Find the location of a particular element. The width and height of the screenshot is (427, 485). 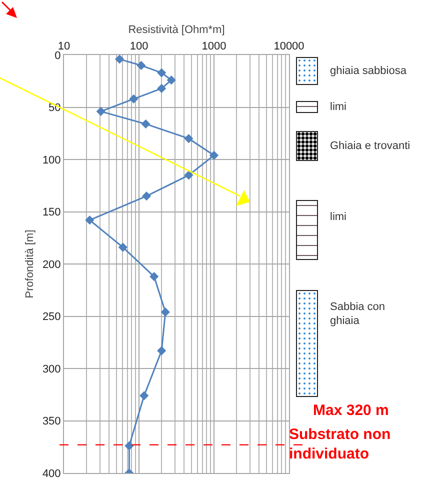

y-tick-label: 100 is located at coordinates (51, 160).